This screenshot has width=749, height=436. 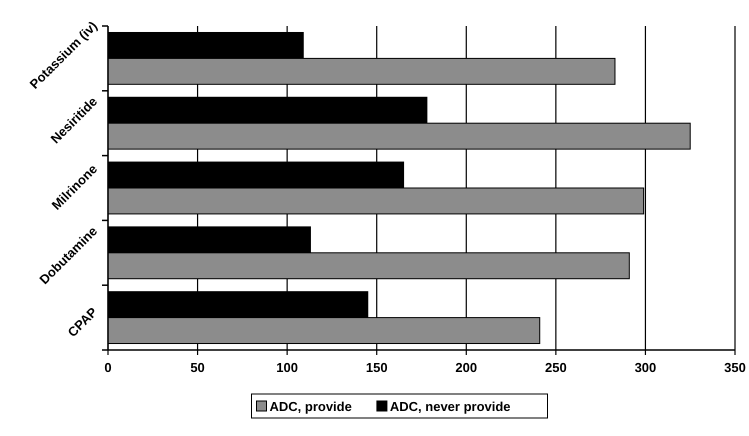 I want to click on x-tick-label: 300, so click(x=645, y=367).